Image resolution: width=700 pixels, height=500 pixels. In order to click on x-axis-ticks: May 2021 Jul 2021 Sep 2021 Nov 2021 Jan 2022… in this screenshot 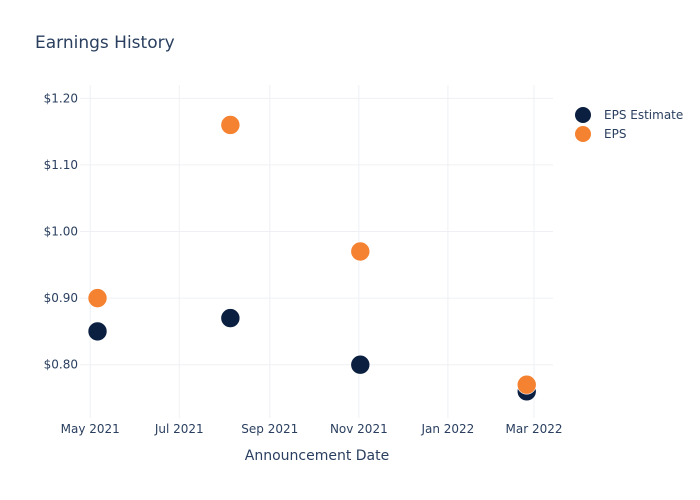, I will do `click(312, 429)`.